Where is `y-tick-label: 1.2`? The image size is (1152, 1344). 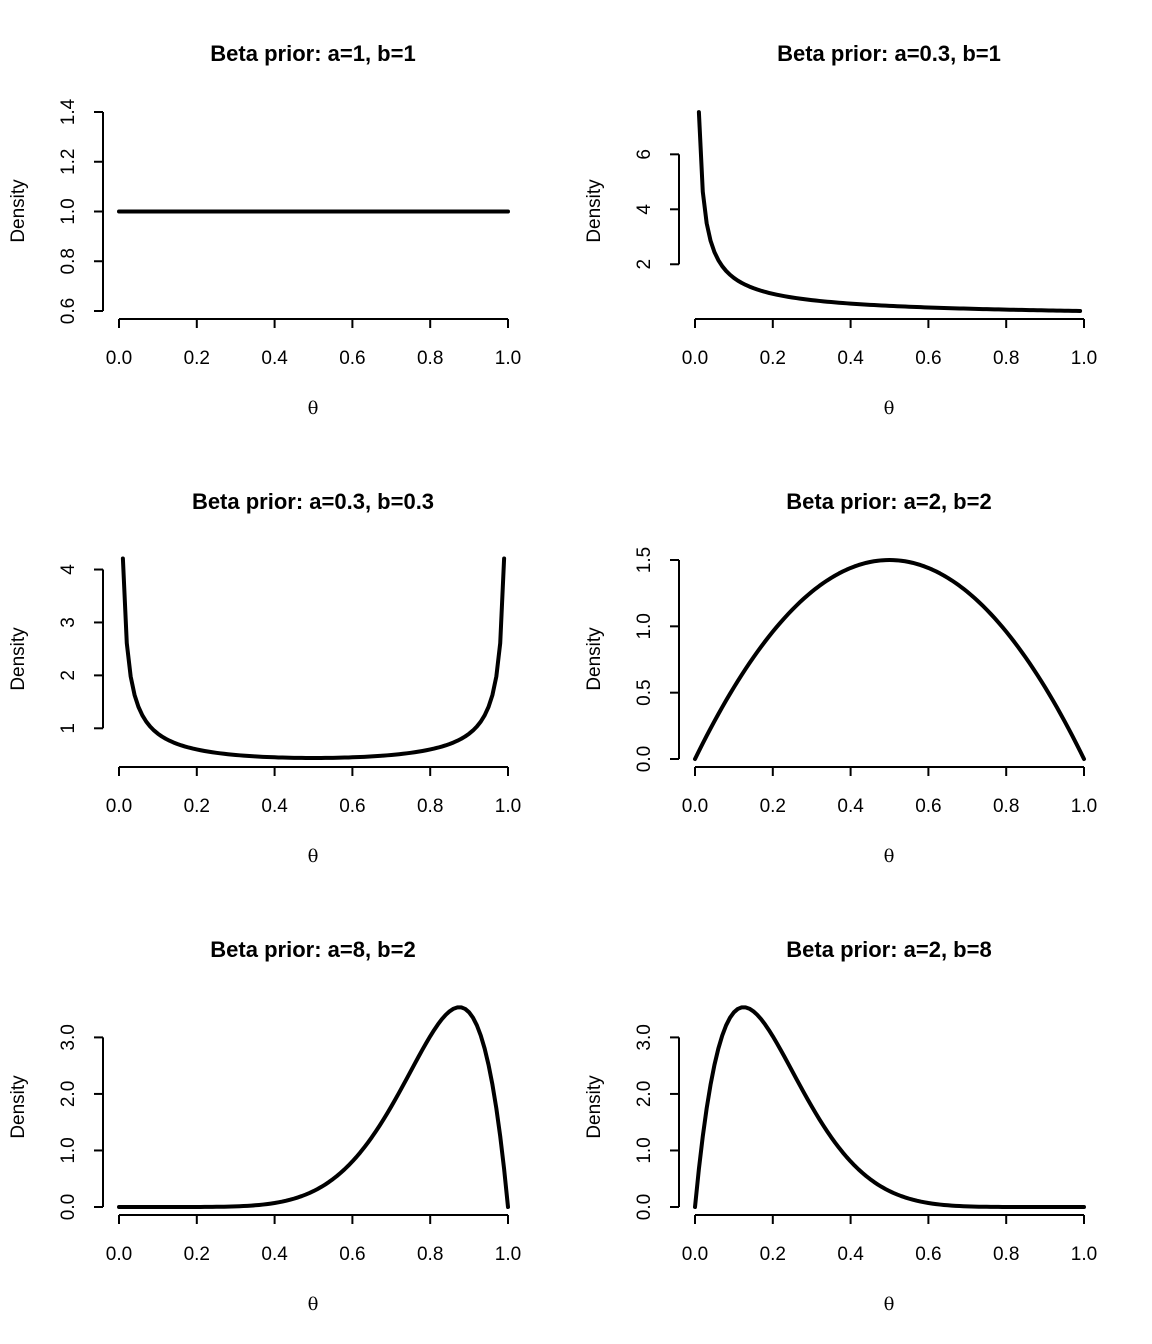 y-tick-label: 1.2 is located at coordinates (68, 162).